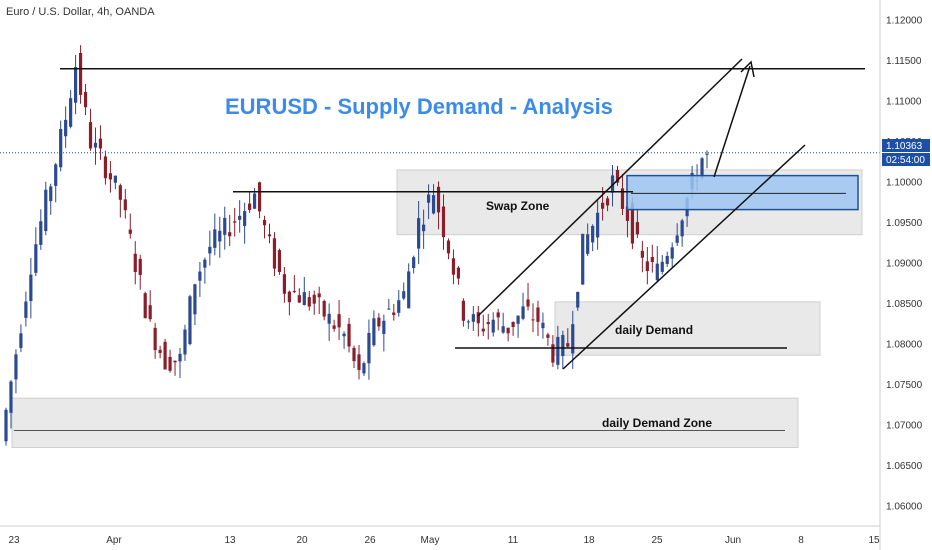 This screenshot has width=932, height=550. What do you see at coordinates (518, 206) in the screenshot?
I see `swap-zone-label: Swap Zone` at bounding box center [518, 206].